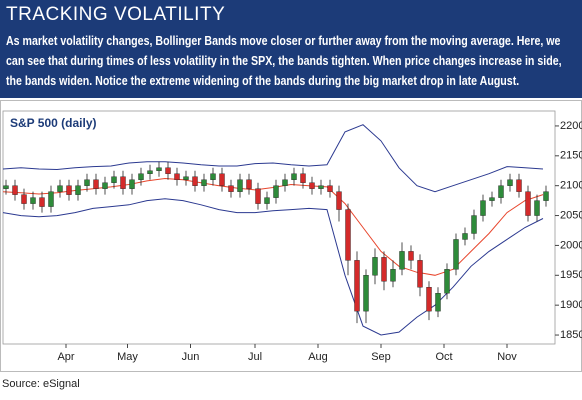 The width and height of the screenshot is (582, 400). I want to click on x-tick-label: Sep, so click(381, 357).